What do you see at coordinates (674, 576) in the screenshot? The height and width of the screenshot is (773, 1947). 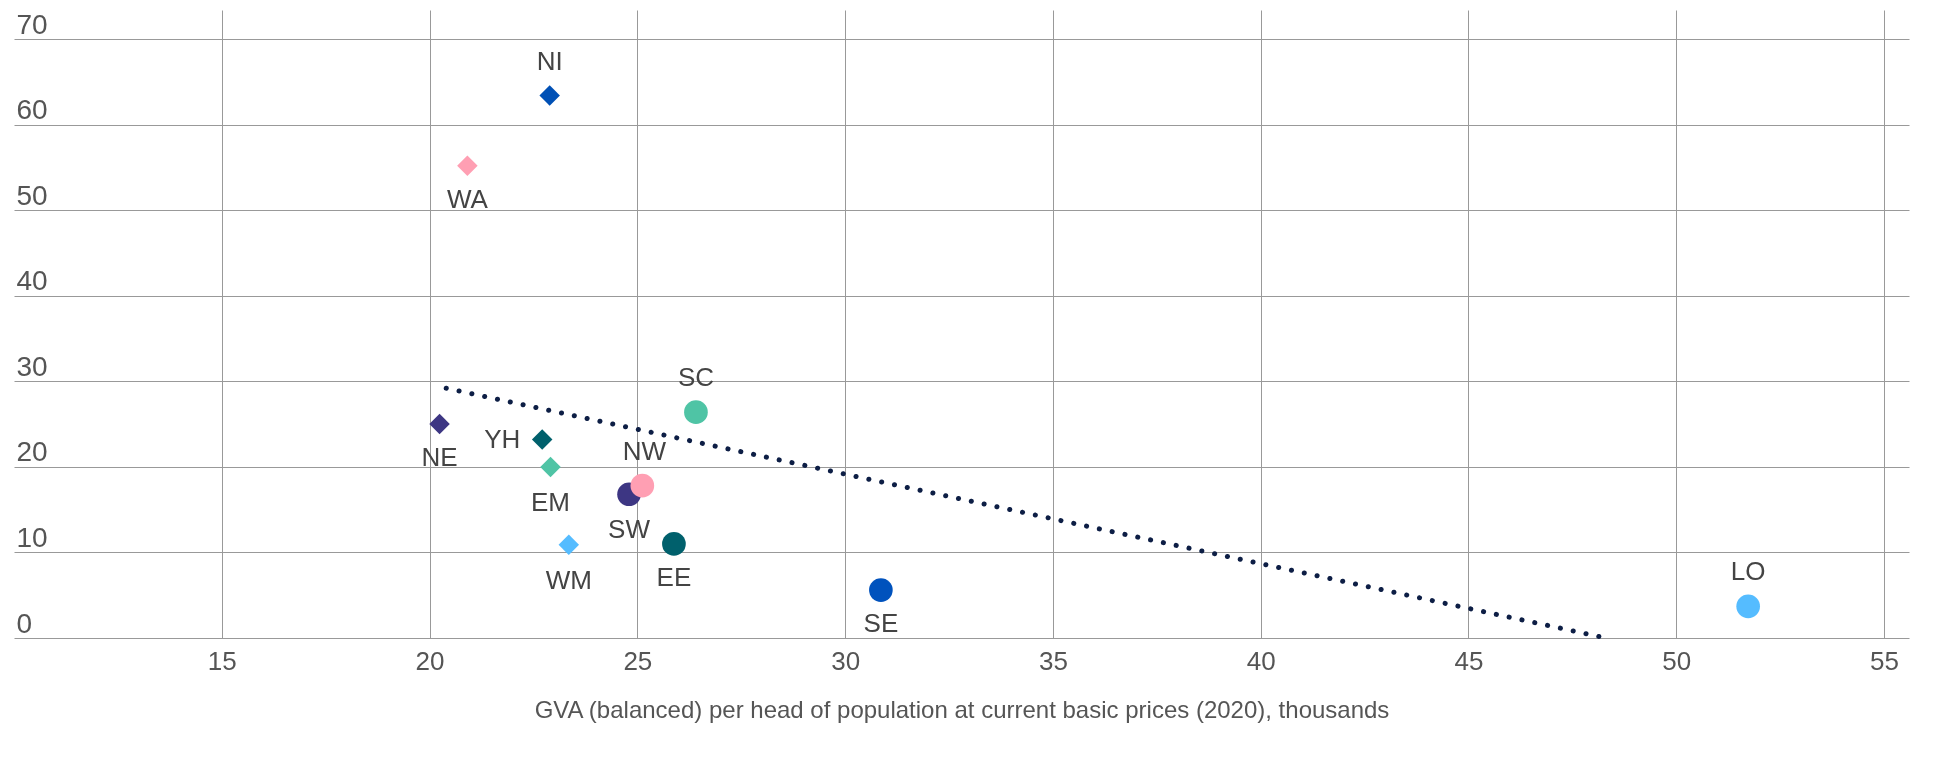 I see `annotation: EE` at bounding box center [674, 576].